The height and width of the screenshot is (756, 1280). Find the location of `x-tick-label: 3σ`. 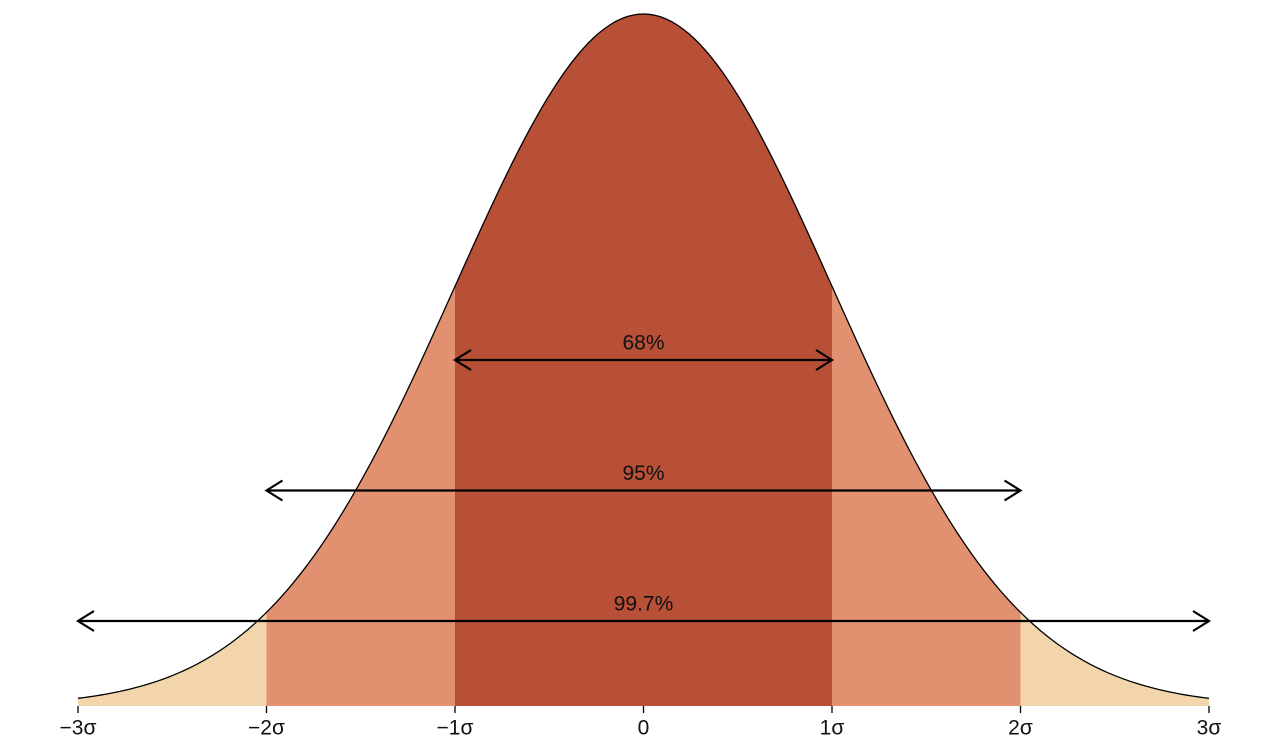

x-tick-label: 3σ is located at coordinates (1209, 728).